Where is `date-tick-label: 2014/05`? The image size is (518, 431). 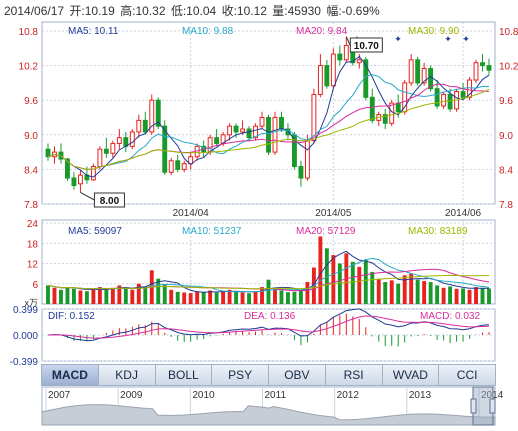
date-tick-label: 2014/05 is located at coordinates (333, 213).